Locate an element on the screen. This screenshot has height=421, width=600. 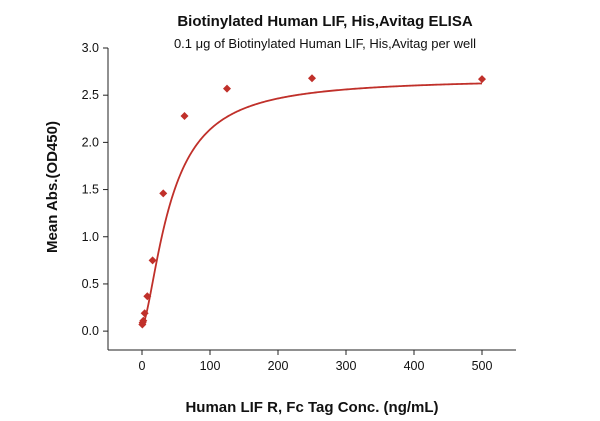
x-tick-label: 500 is located at coordinates (482, 366).